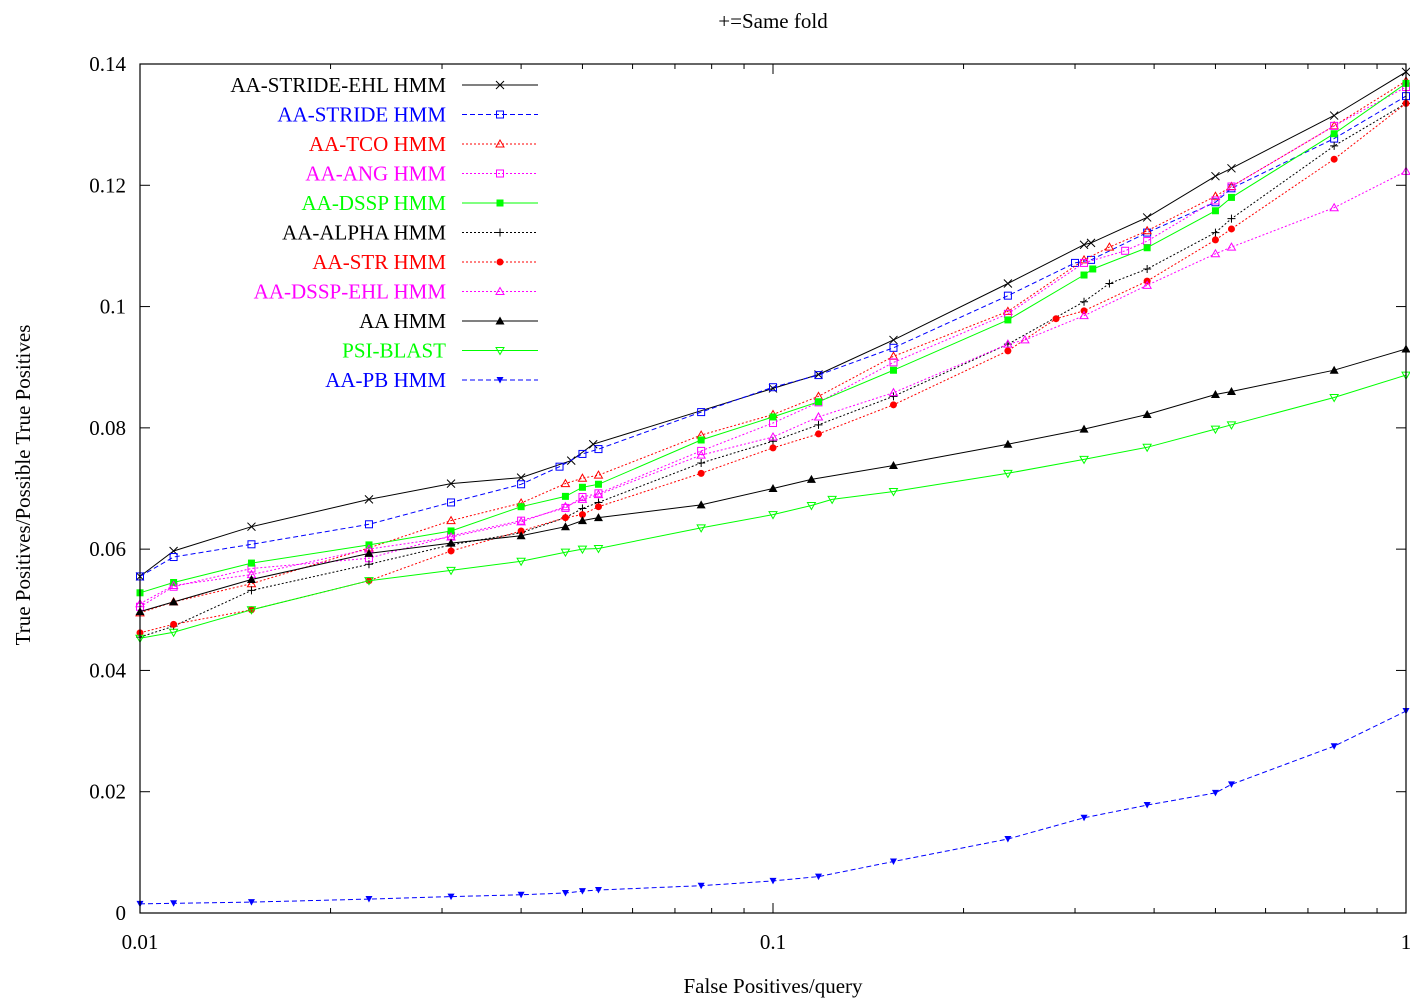 The width and height of the screenshot is (1410, 1002). What do you see at coordinates (773, 942) in the screenshot?
I see `x-tick-label: 0.1` at bounding box center [773, 942].